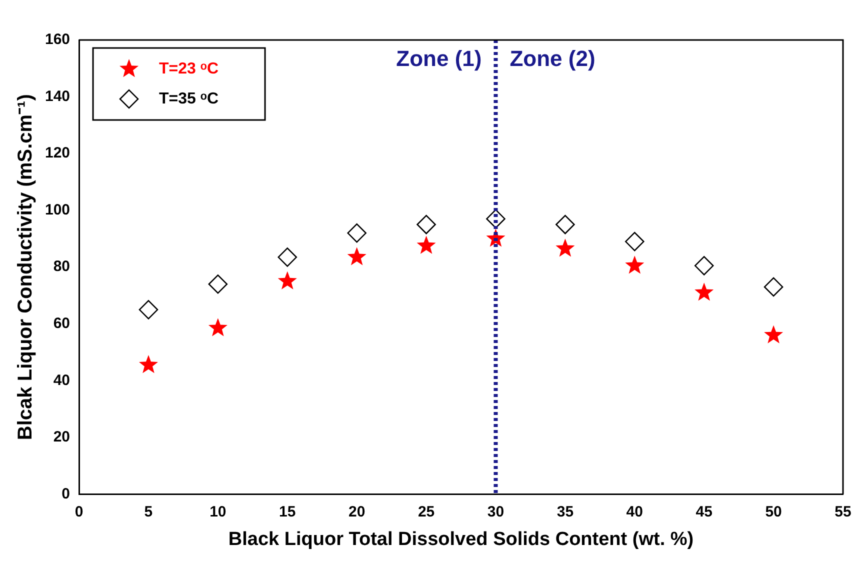  I want to click on x-tick-label: 25, so click(426, 511).